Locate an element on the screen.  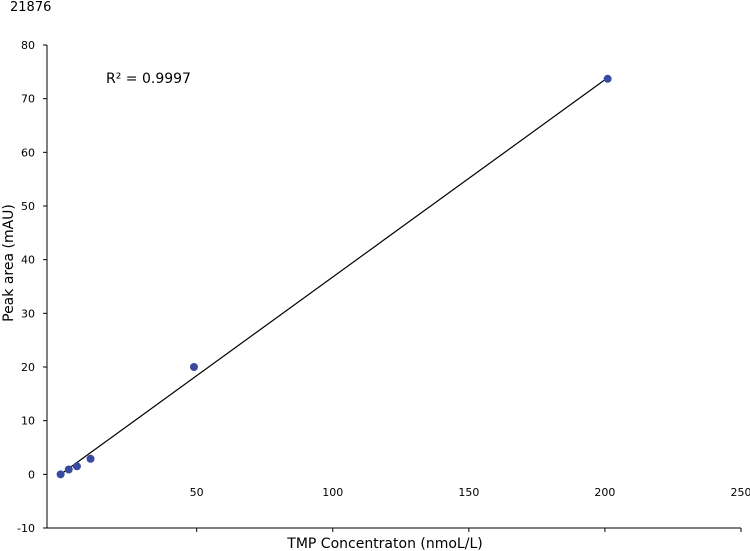
y-tick-label: 30 is located at coordinates (28, 313).